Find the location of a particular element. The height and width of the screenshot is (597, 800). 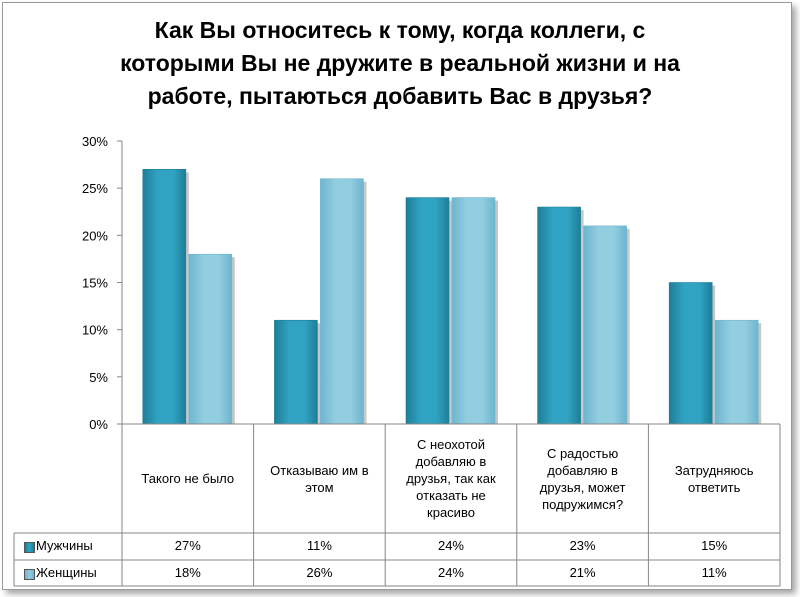

chart-title-line-3: работе, пытаються добавить Вас в друзья? is located at coordinates (400, 96).